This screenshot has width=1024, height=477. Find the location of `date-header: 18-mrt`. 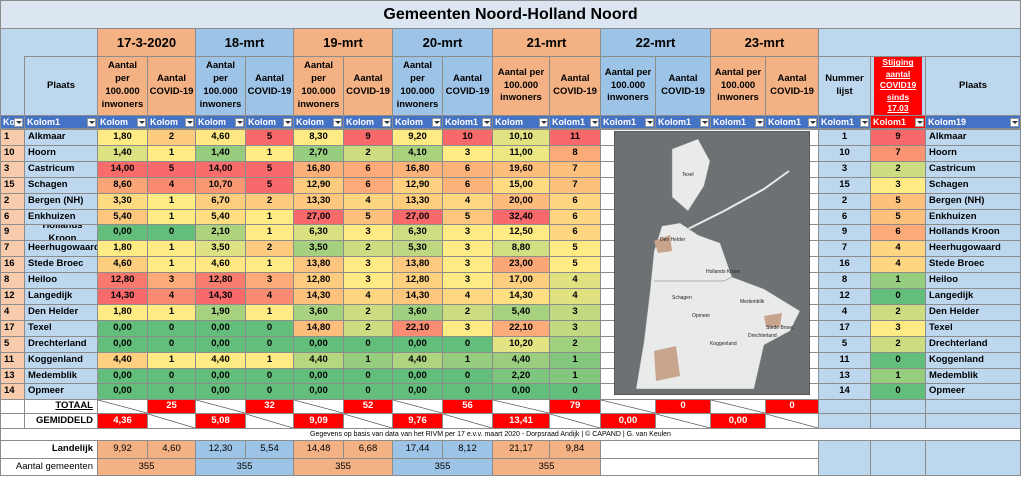

date-header: 18-mrt is located at coordinates (244, 42).